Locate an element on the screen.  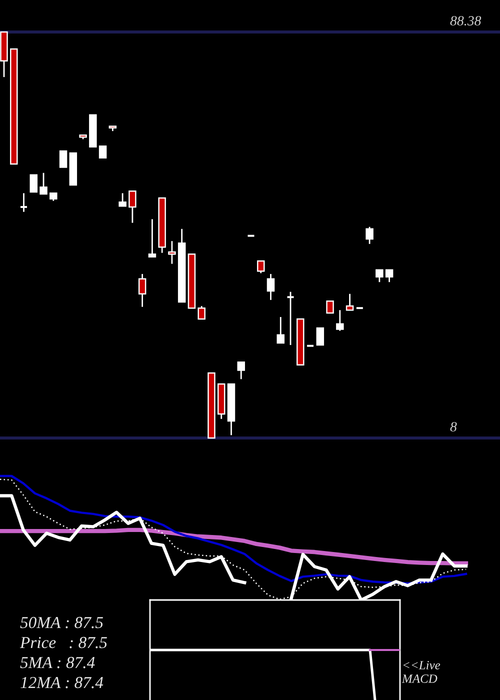
text: 88.38 is located at coordinates (466, 21).